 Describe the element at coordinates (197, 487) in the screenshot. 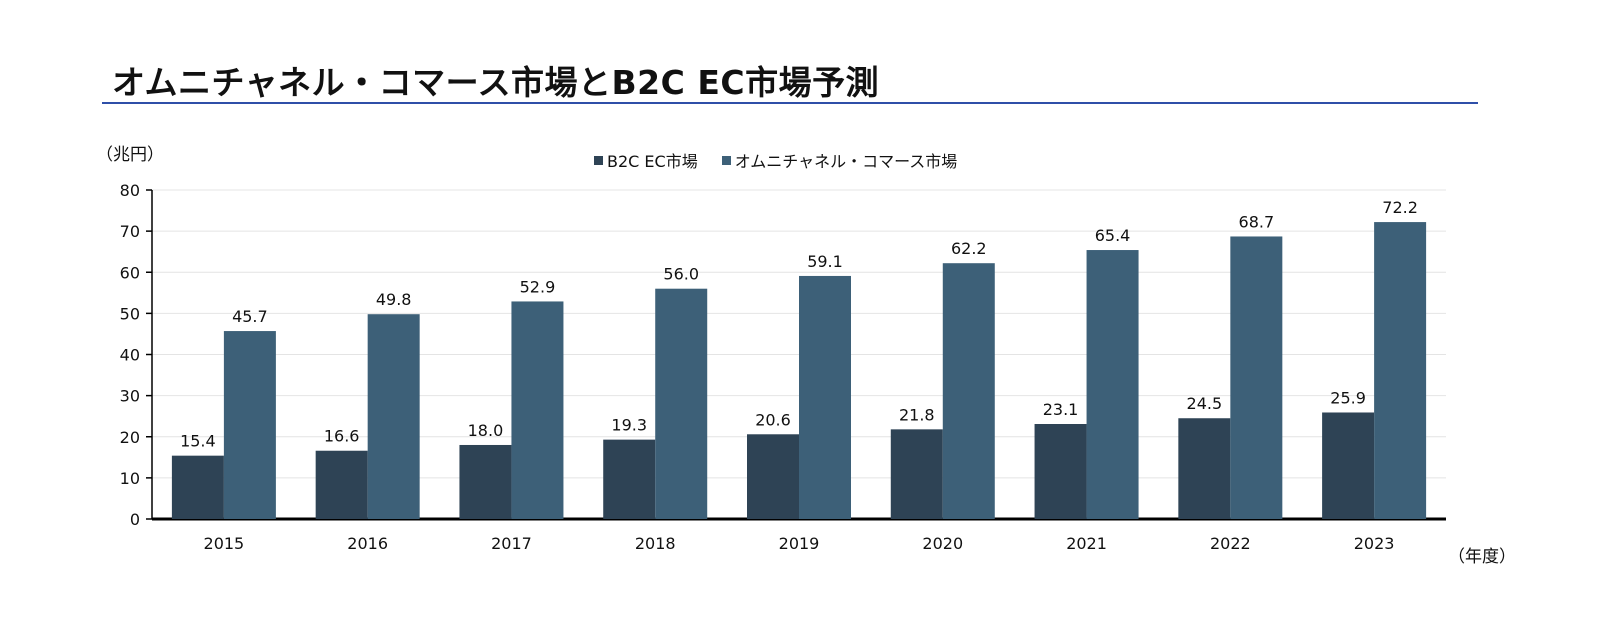

I see `bar-b2c-2015` at that location.